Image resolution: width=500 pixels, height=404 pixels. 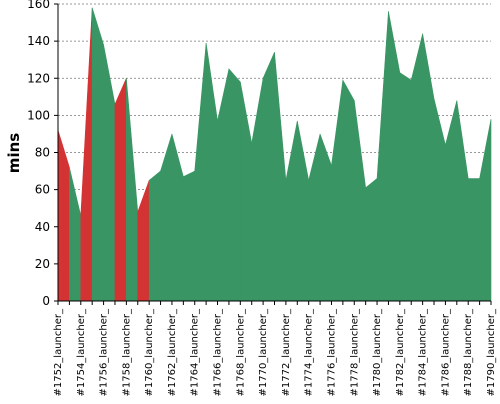 What do you see at coordinates (172, 352) in the screenshot?
I see `x-tick-label: #1762_launcher_` at bounding box center [172, 352].